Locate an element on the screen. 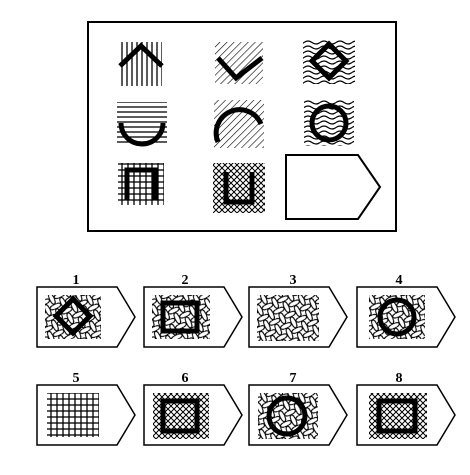 This screenshot has width=470, height=475. arc-bottom-shape is located at coordinates (142, 134).